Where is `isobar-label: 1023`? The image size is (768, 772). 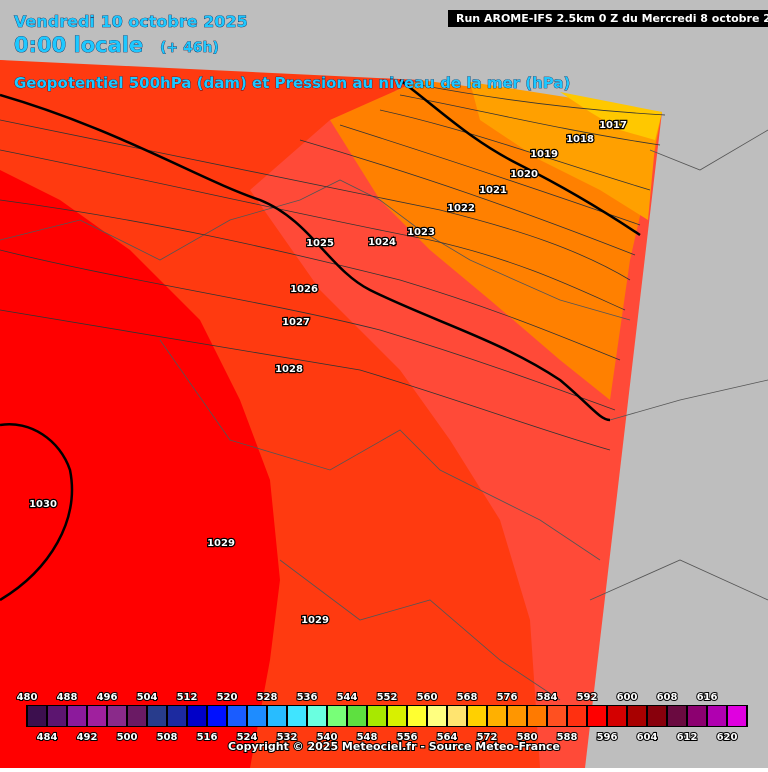 isobar-label: 1023 is located at coordinates (421, 232).